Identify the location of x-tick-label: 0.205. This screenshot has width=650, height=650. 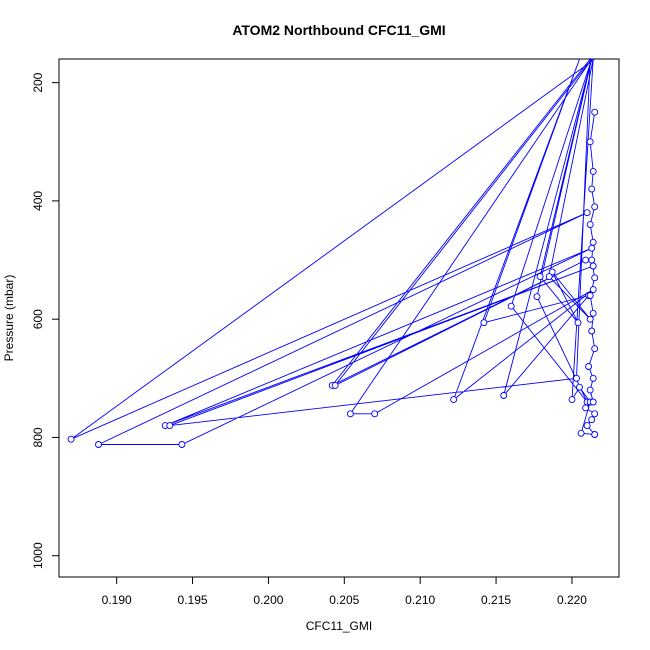
(344, 600).